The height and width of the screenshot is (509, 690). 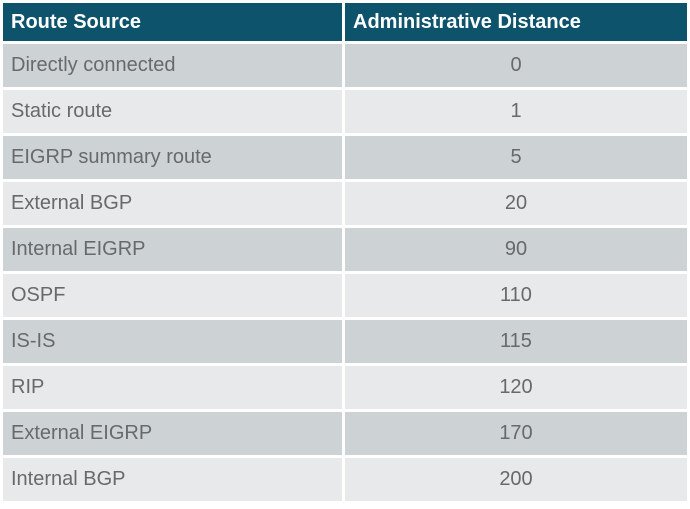 What do you see at coordinates (516, 22) in the screenshot?
I see `column-header-administrative-distance: Administrative Distance` at bounding box center [516, 22].